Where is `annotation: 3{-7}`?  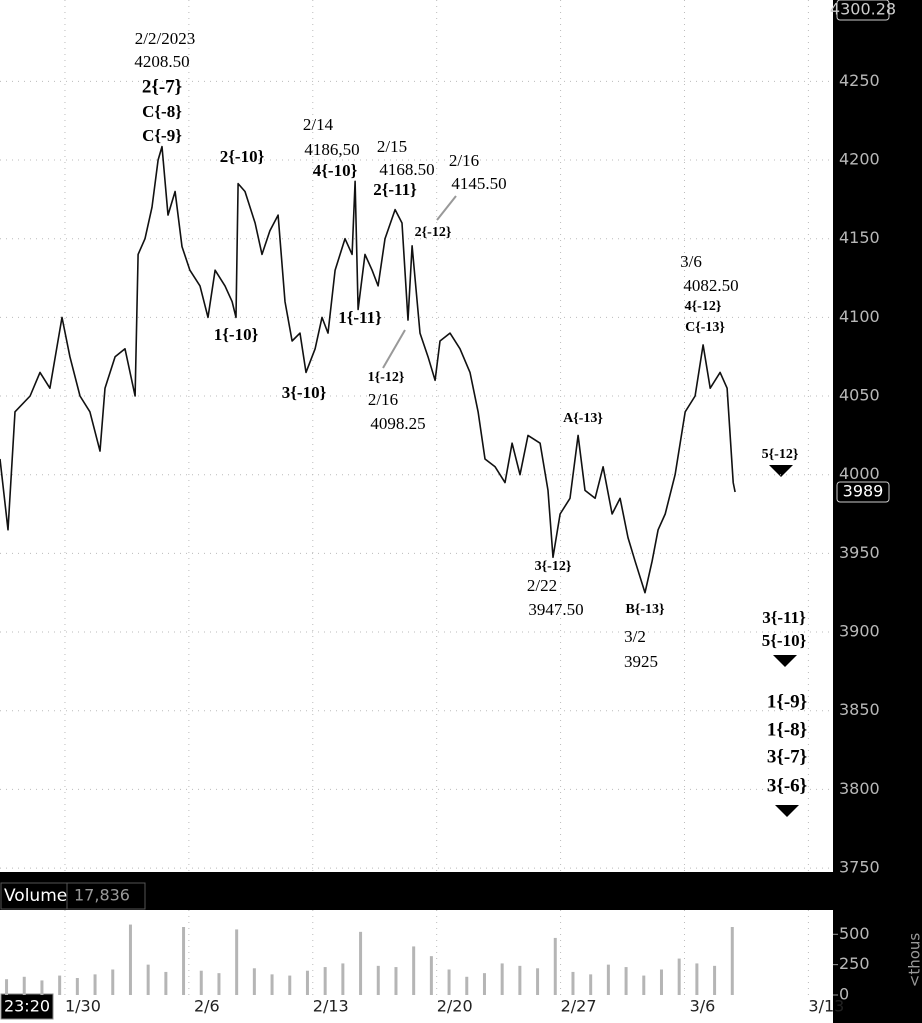
annotation: 3{-7} is located at coordinates (787, 756).